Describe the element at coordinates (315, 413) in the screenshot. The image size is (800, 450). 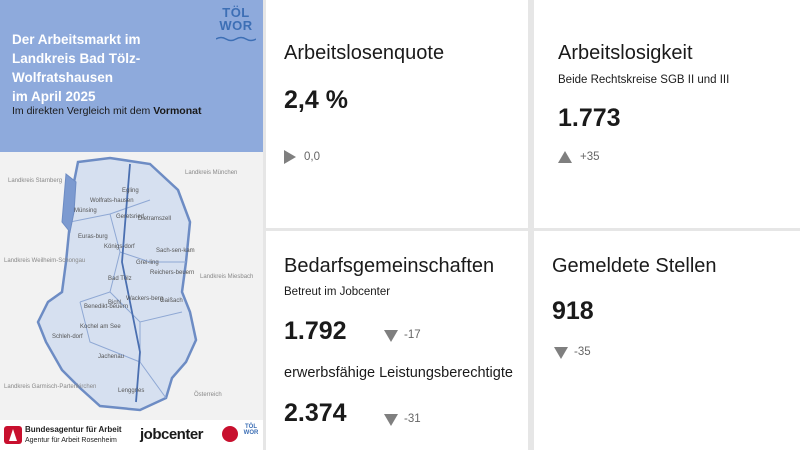
I see `tile-value-2: 2.374` at that location.